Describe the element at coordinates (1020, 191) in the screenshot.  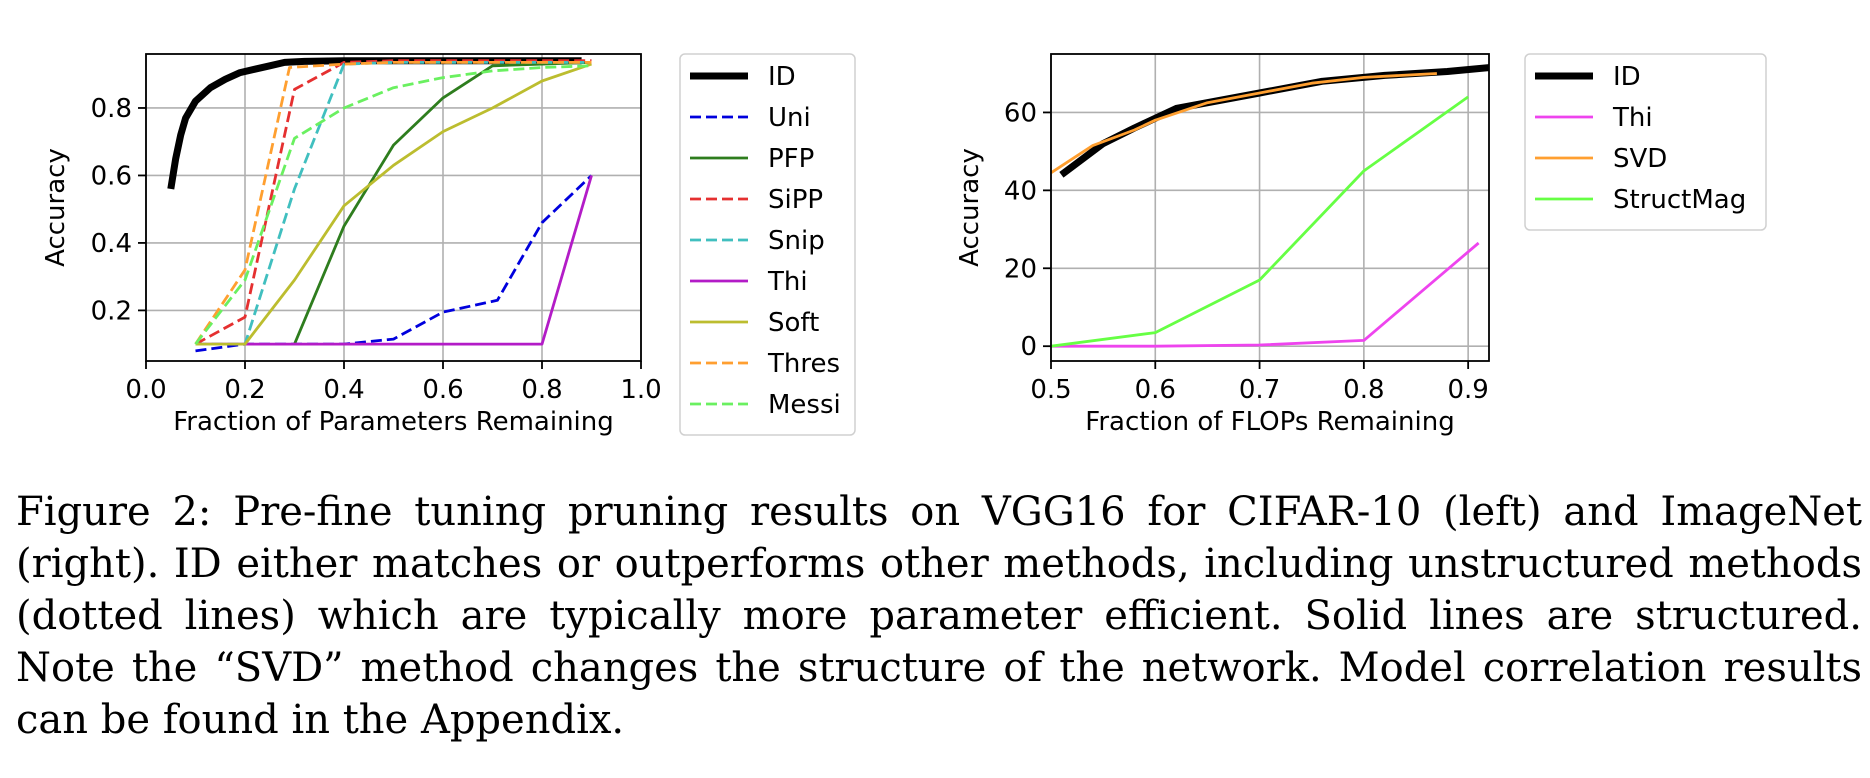
I see `right-y-tick-label: 40` at that location.